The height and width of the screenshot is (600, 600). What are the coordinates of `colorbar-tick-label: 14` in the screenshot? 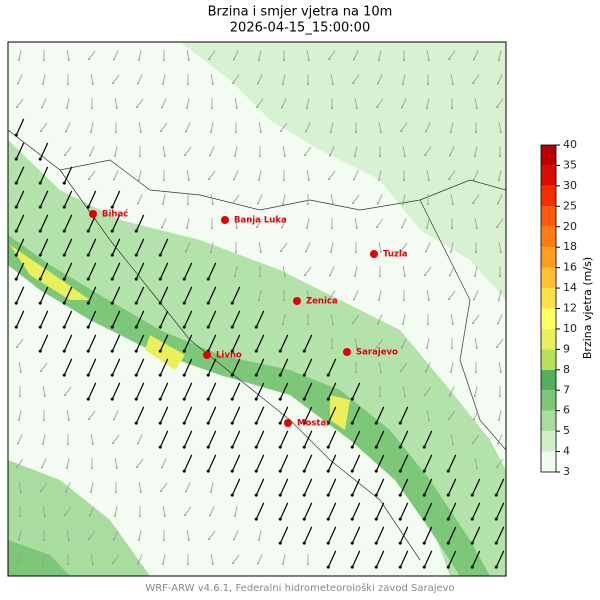 It's located at (570, 287).